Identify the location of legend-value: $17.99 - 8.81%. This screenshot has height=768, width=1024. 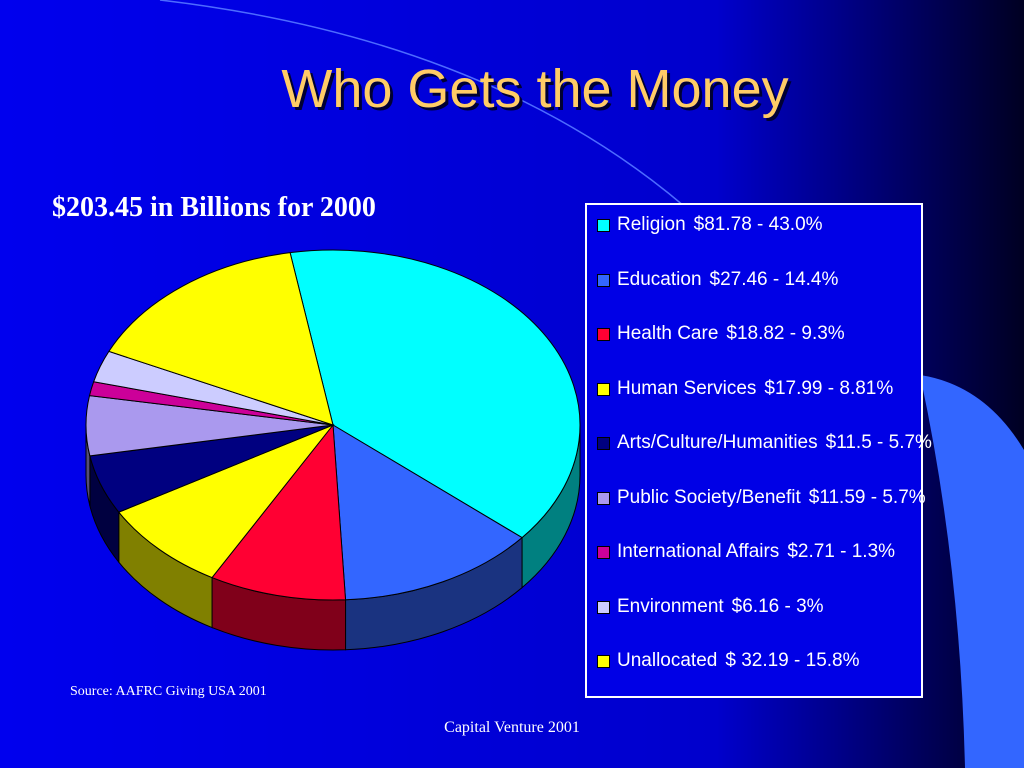
(829, 388).